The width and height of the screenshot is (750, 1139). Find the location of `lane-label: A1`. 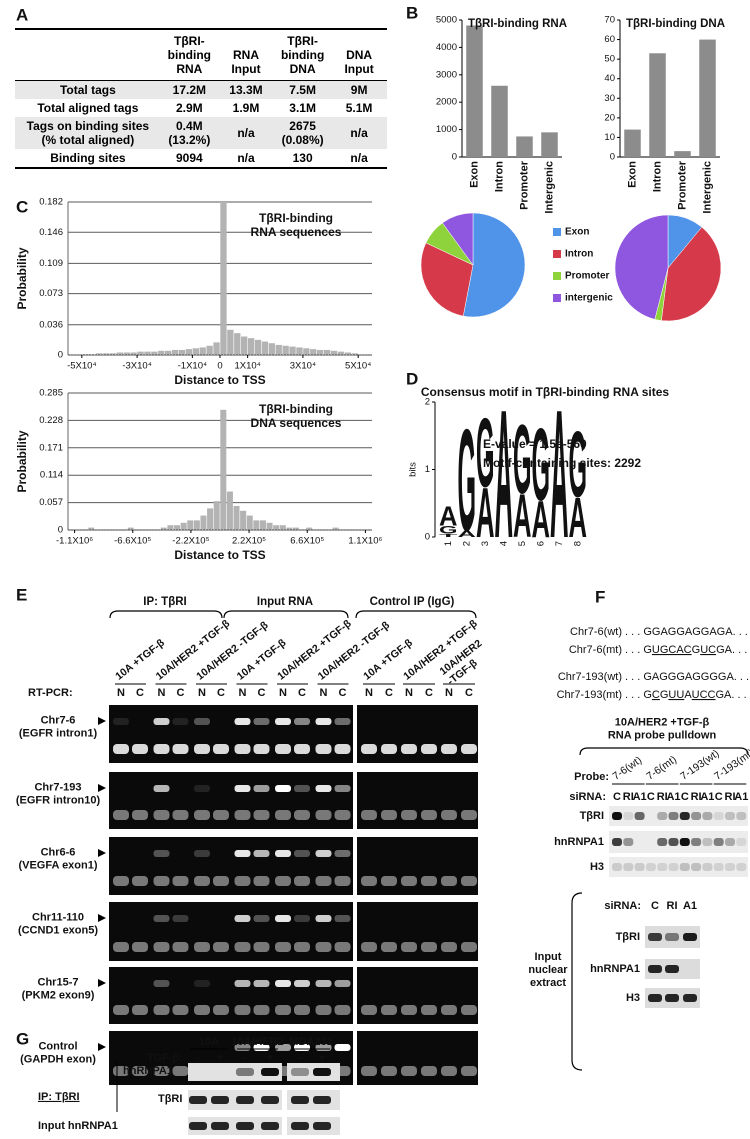

lane-label: A1 is located at coordinates (690, 906).